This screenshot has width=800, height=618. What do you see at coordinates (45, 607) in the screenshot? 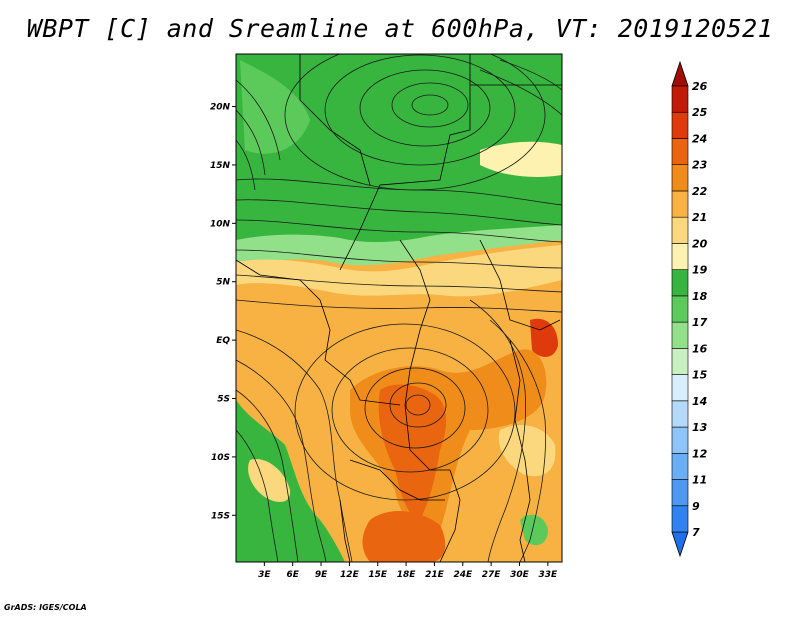
I see `footer-credit: GrADS: IGES/COLA` at bounding box center [45, 607].